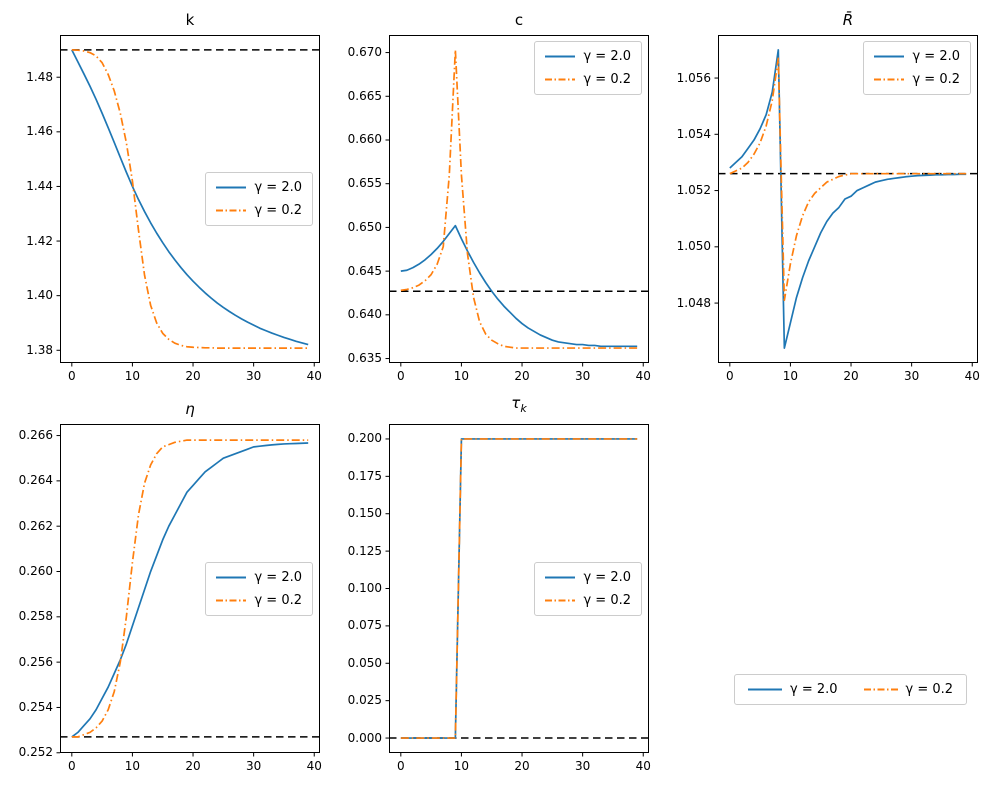  Describe the element at coordinates (693, 133) in the screenshot. I see `y-tick-label: 1.054` at that location.